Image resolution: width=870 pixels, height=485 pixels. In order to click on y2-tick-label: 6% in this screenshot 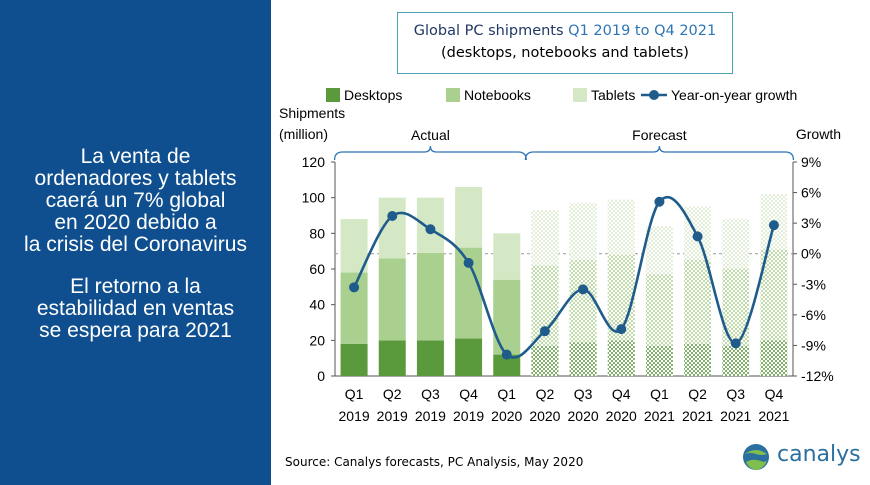, I will do `click(811, 193)`.